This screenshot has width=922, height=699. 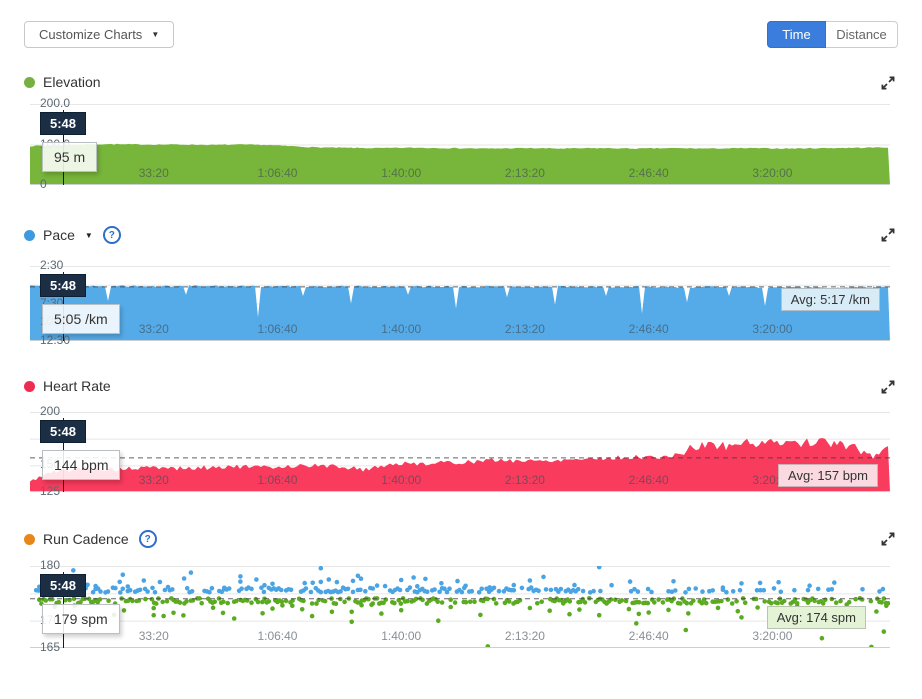 I want to click on pace-plot, so click(x=460, y=303).